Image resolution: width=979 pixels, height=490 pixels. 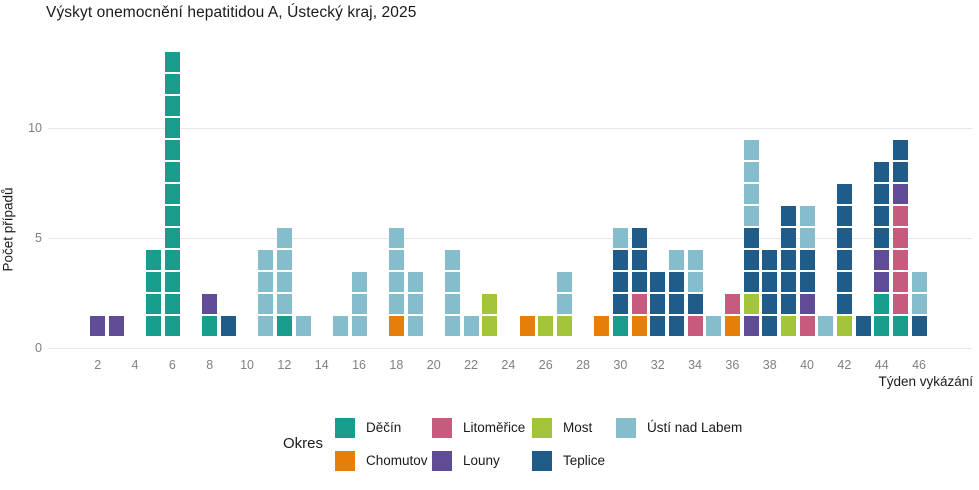 I want to click on x-tick-label: 28, so click(x=583, y=365).